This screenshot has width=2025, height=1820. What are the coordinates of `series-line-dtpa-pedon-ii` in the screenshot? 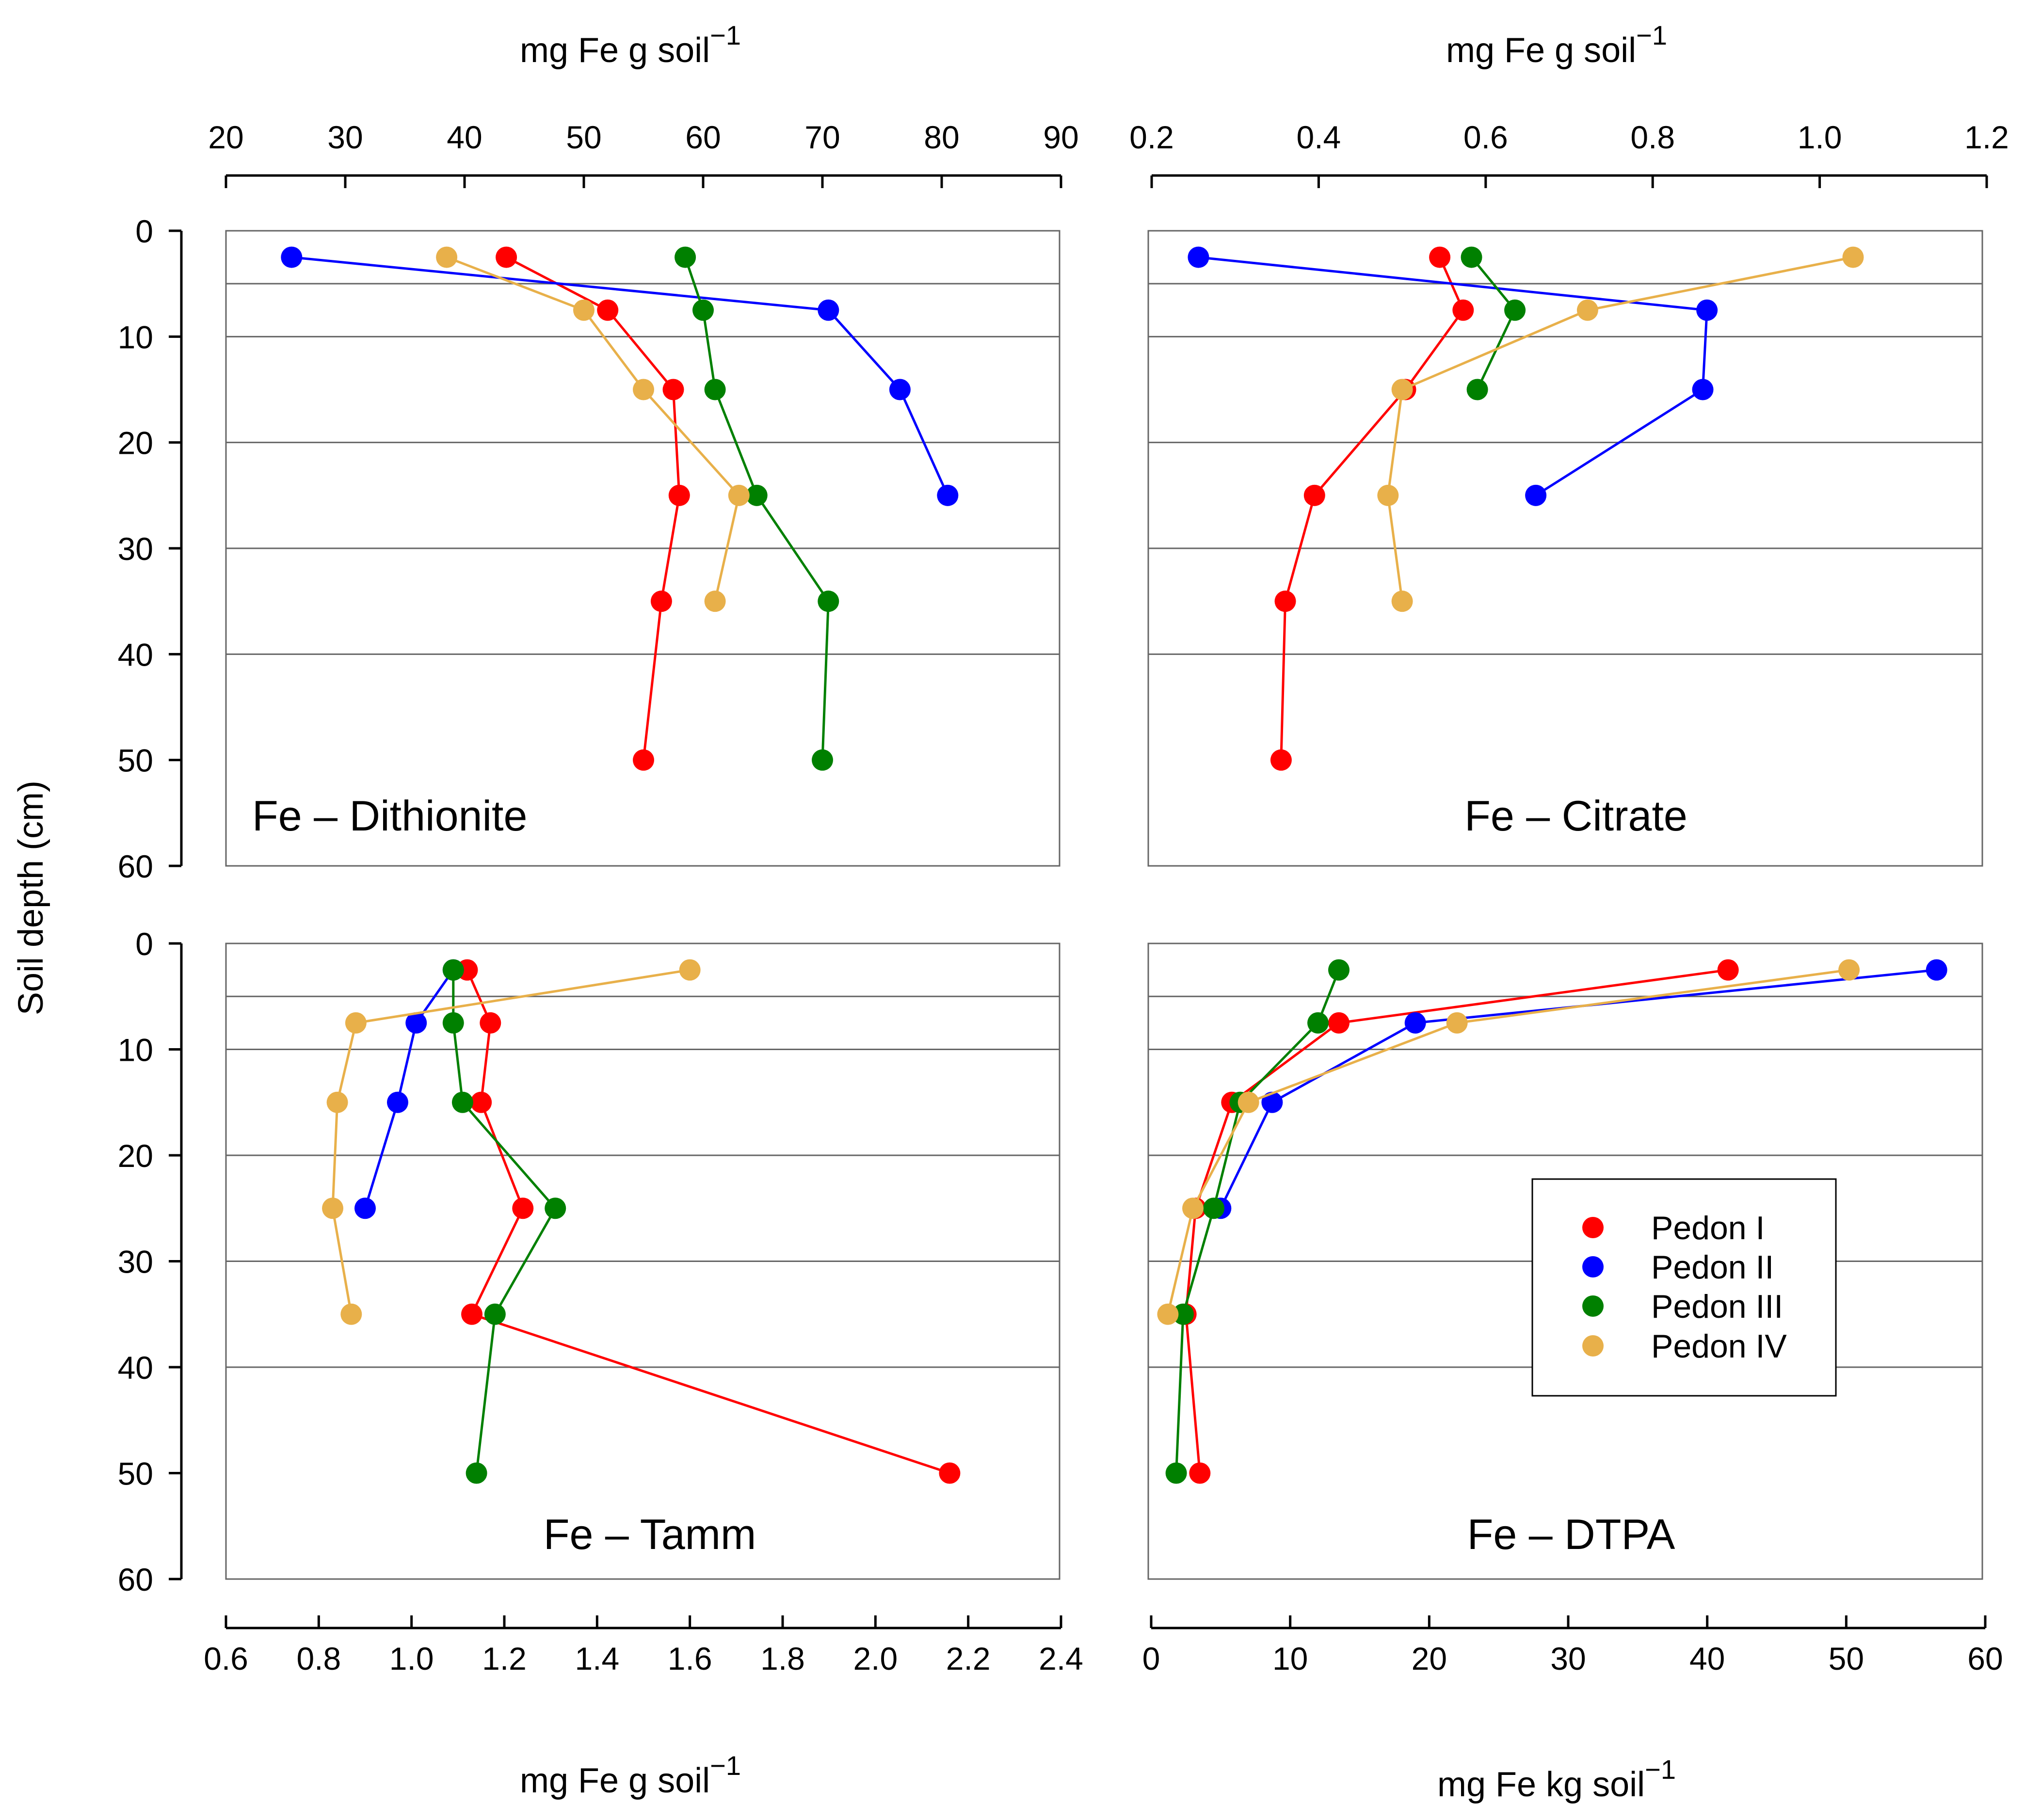 It's located at (1578, 1089).